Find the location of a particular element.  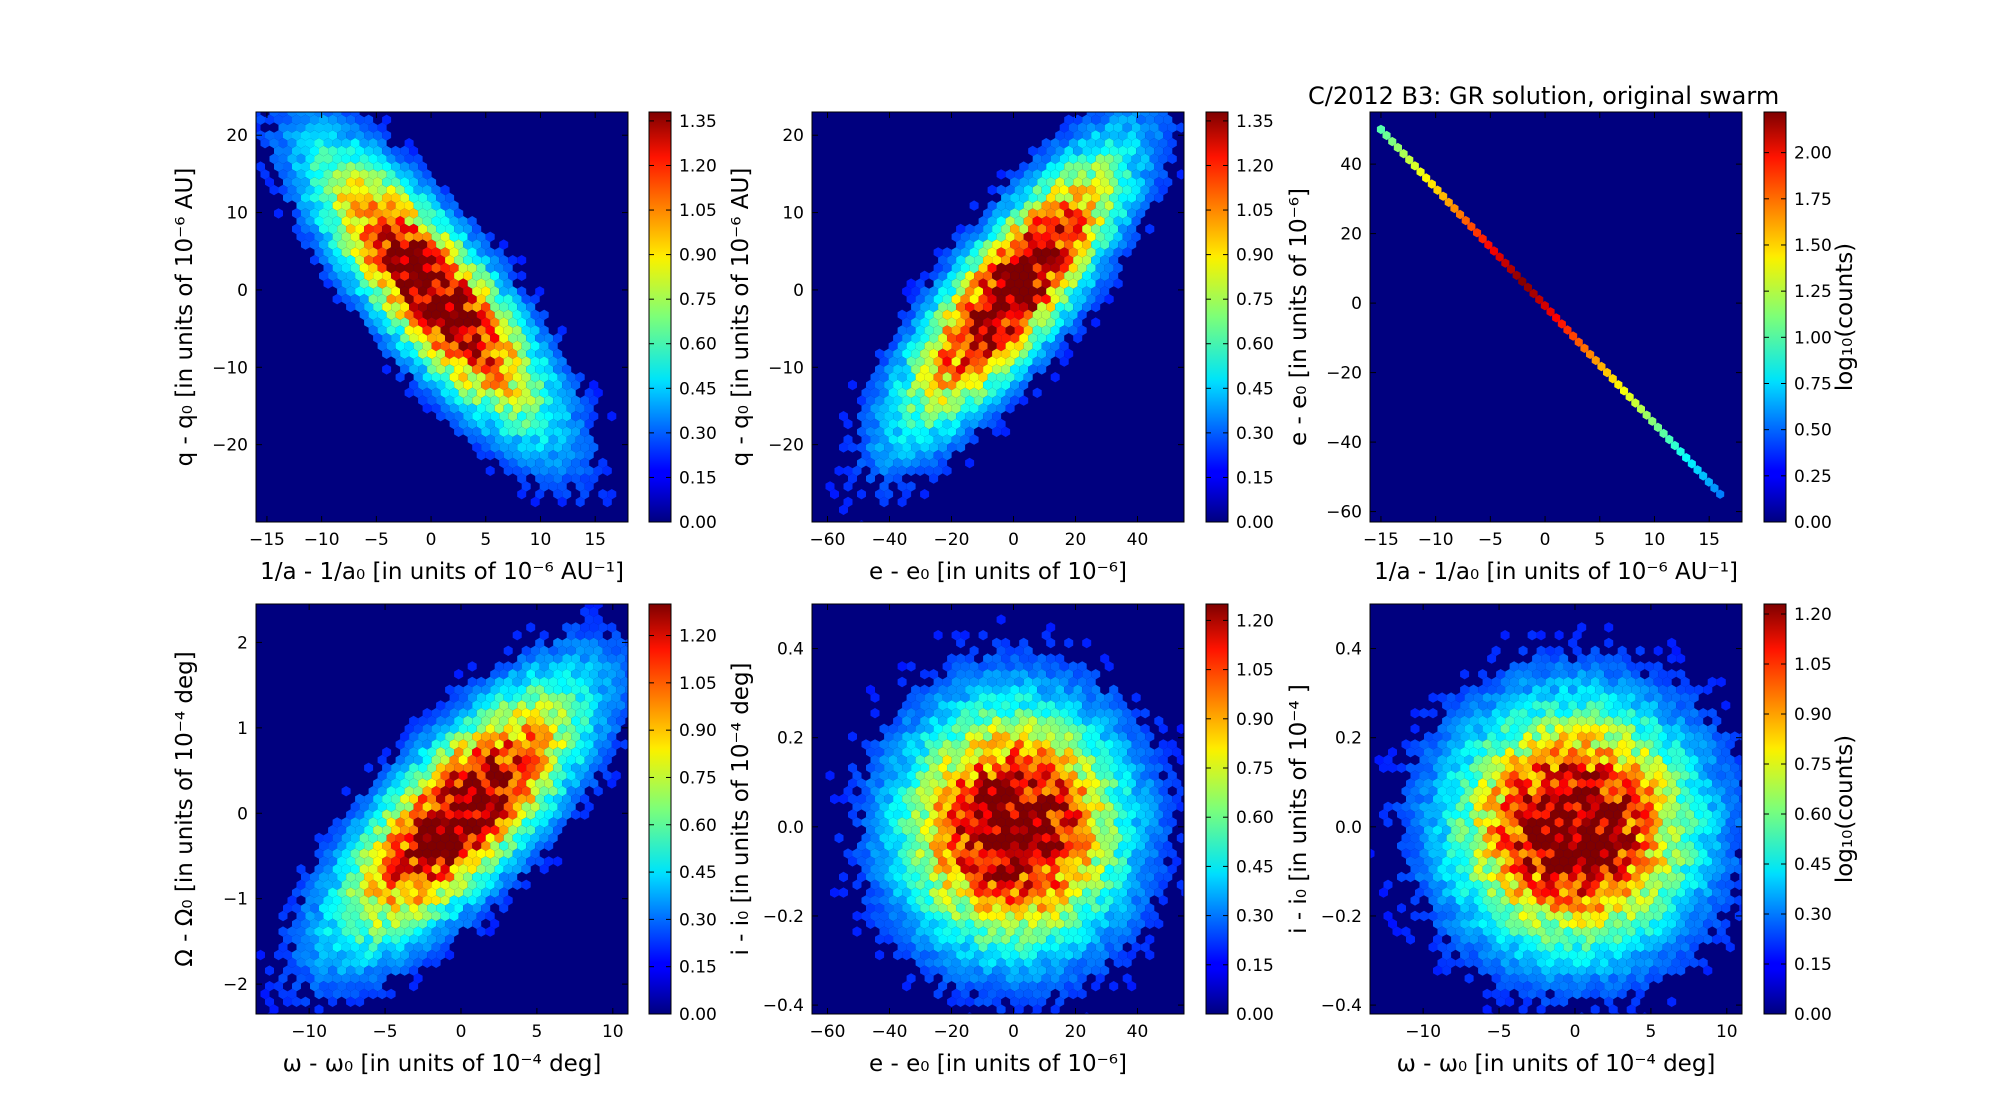

y-tick-label: 0.2 is located at coordinates (790, 739).